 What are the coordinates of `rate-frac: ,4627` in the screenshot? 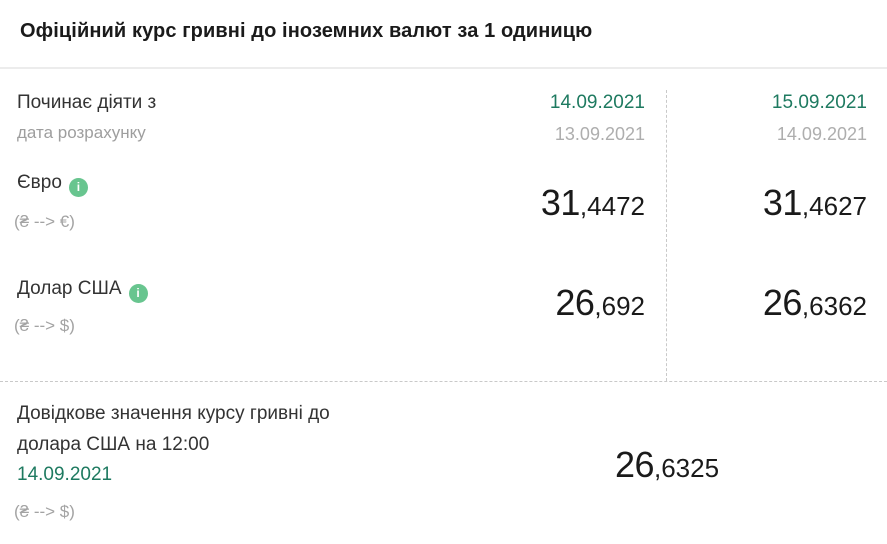 It's located at (834, 206).